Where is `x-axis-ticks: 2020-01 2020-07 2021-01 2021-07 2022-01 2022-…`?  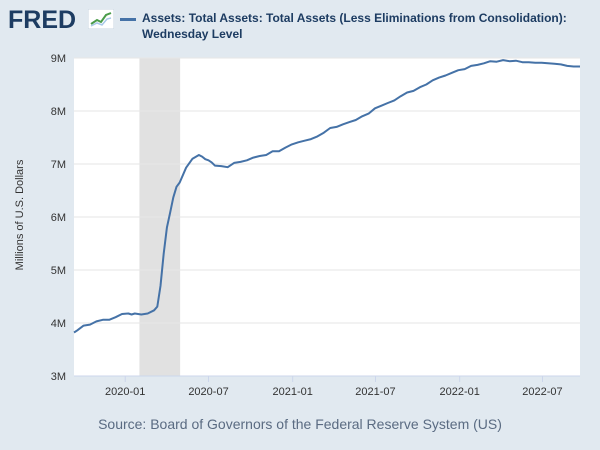 x-axis-ticks: 2020-01 2020-07 2021-01 2021-07 2022-01 2022-… is located at coordinates (327, 386).